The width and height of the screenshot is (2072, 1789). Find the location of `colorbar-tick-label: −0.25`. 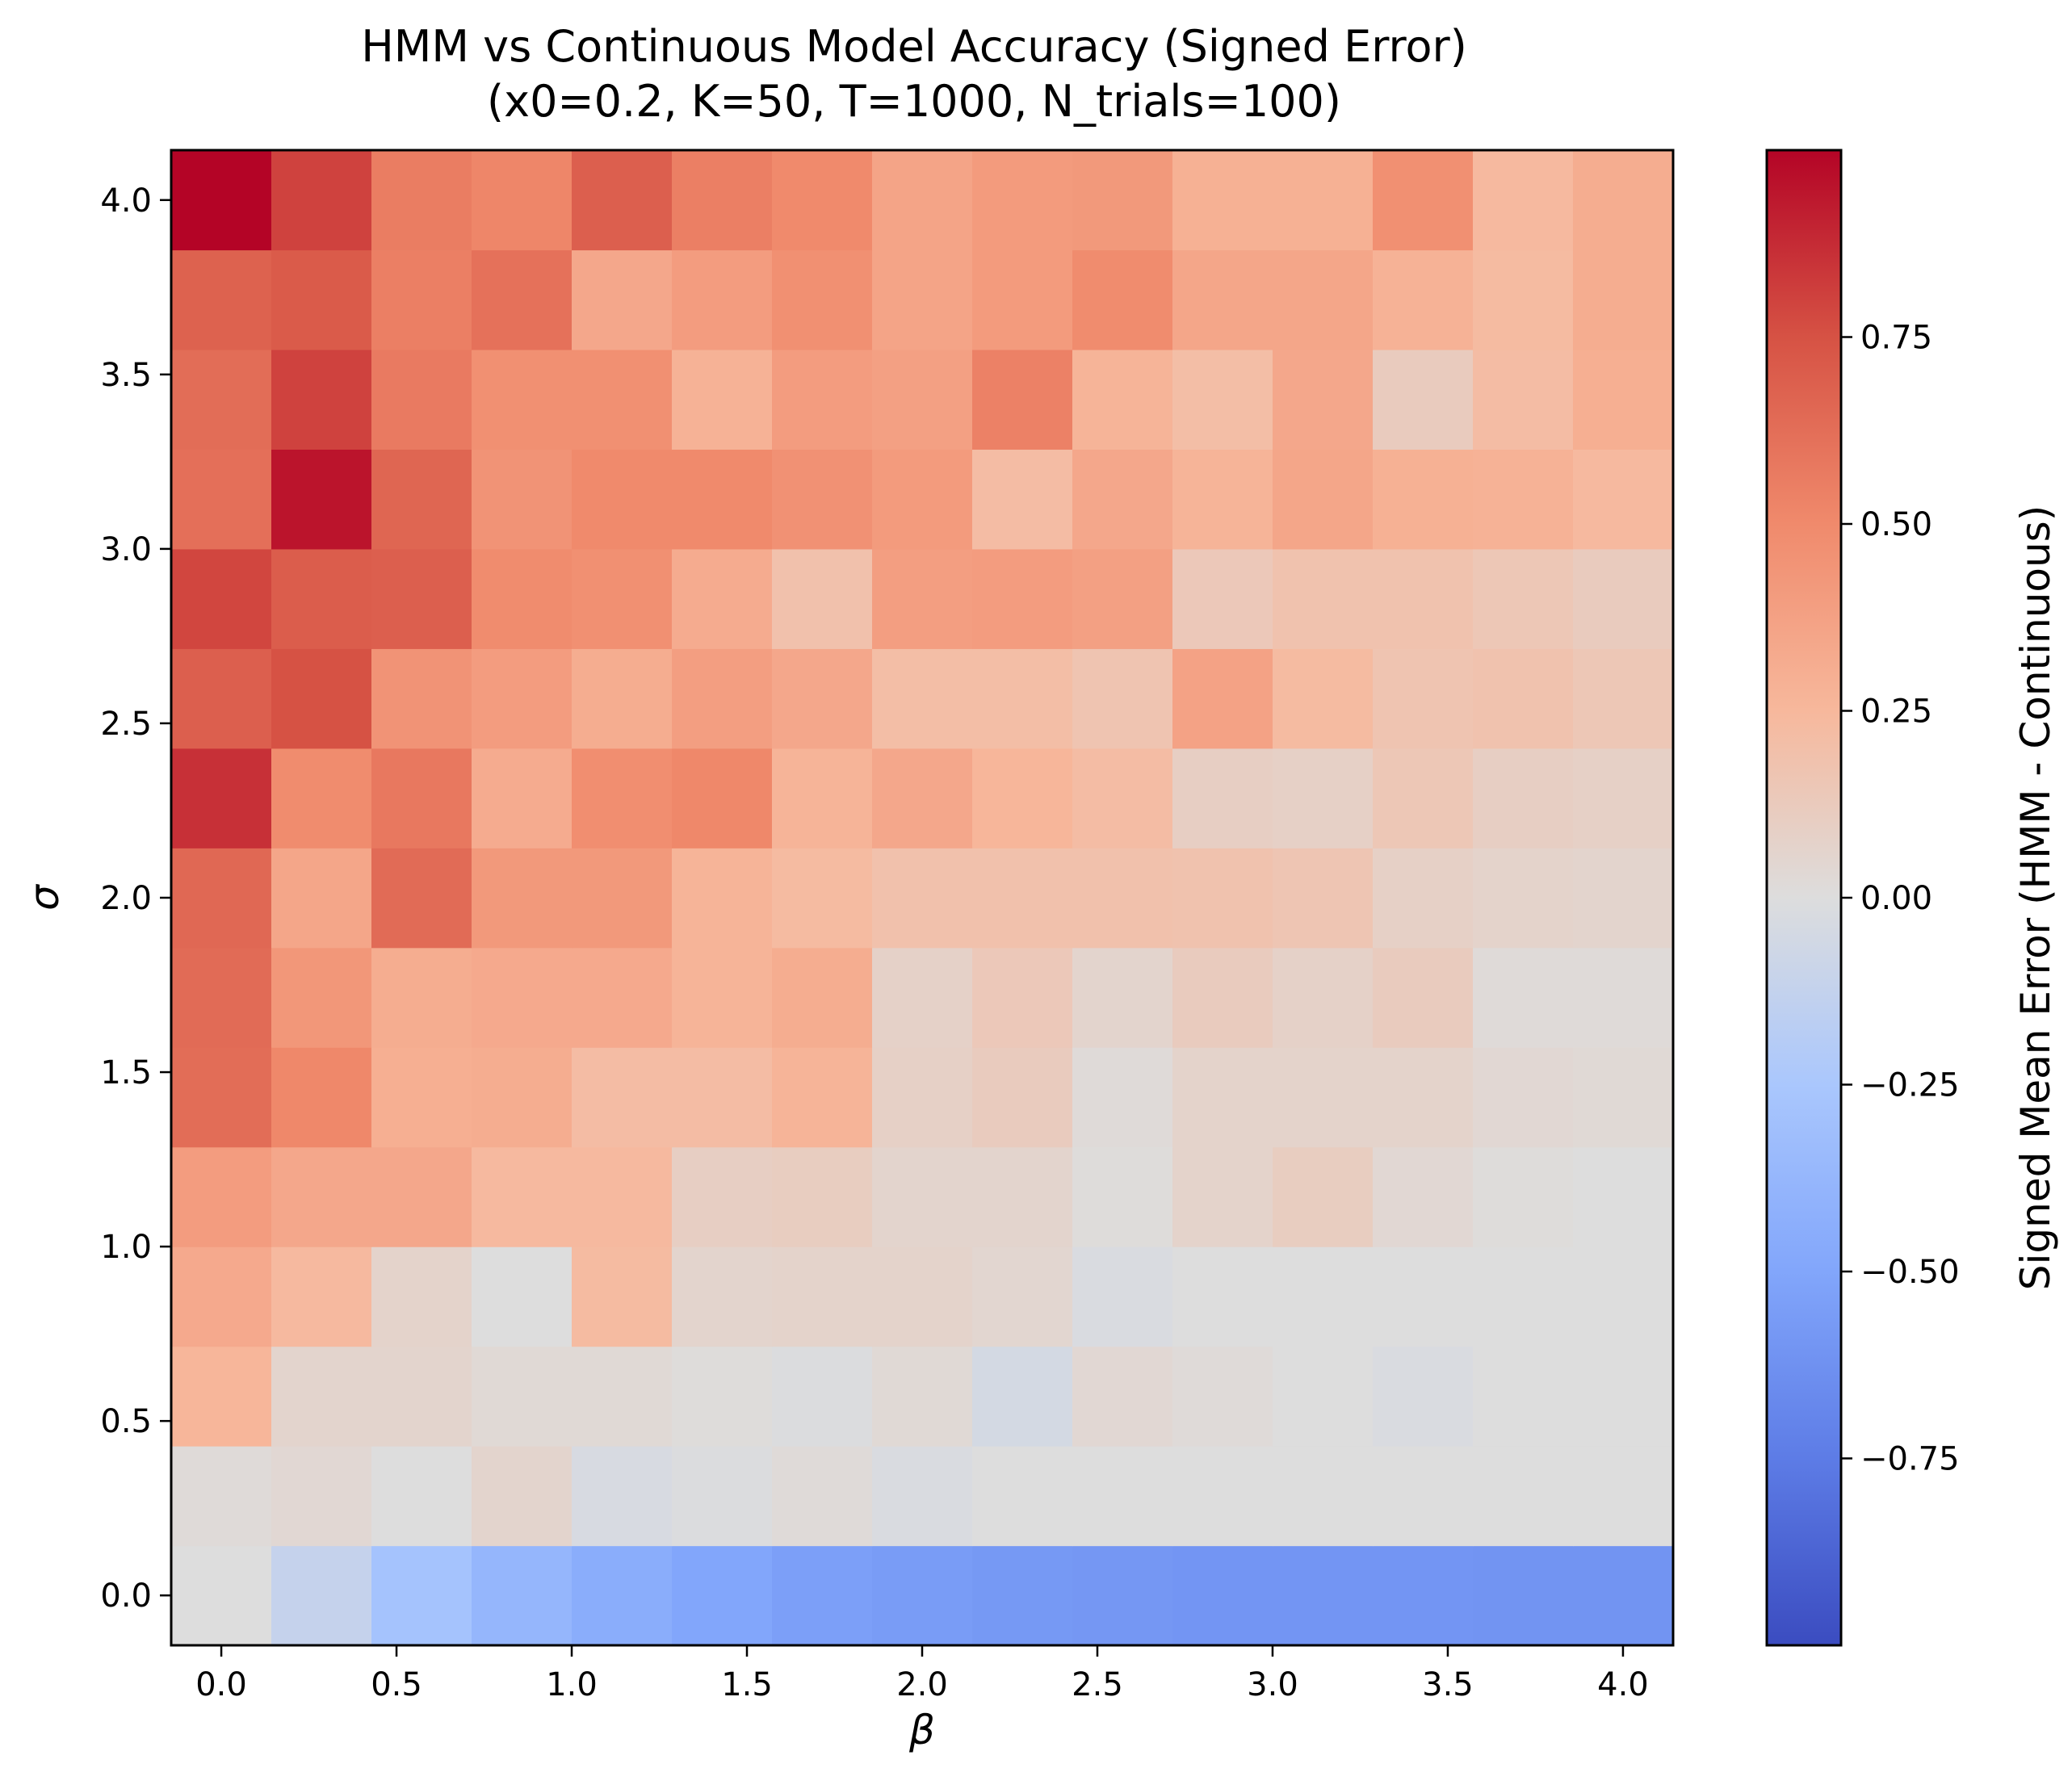

colorbar-tick-label: −0.25 is located at coordinates (1910, 1086).